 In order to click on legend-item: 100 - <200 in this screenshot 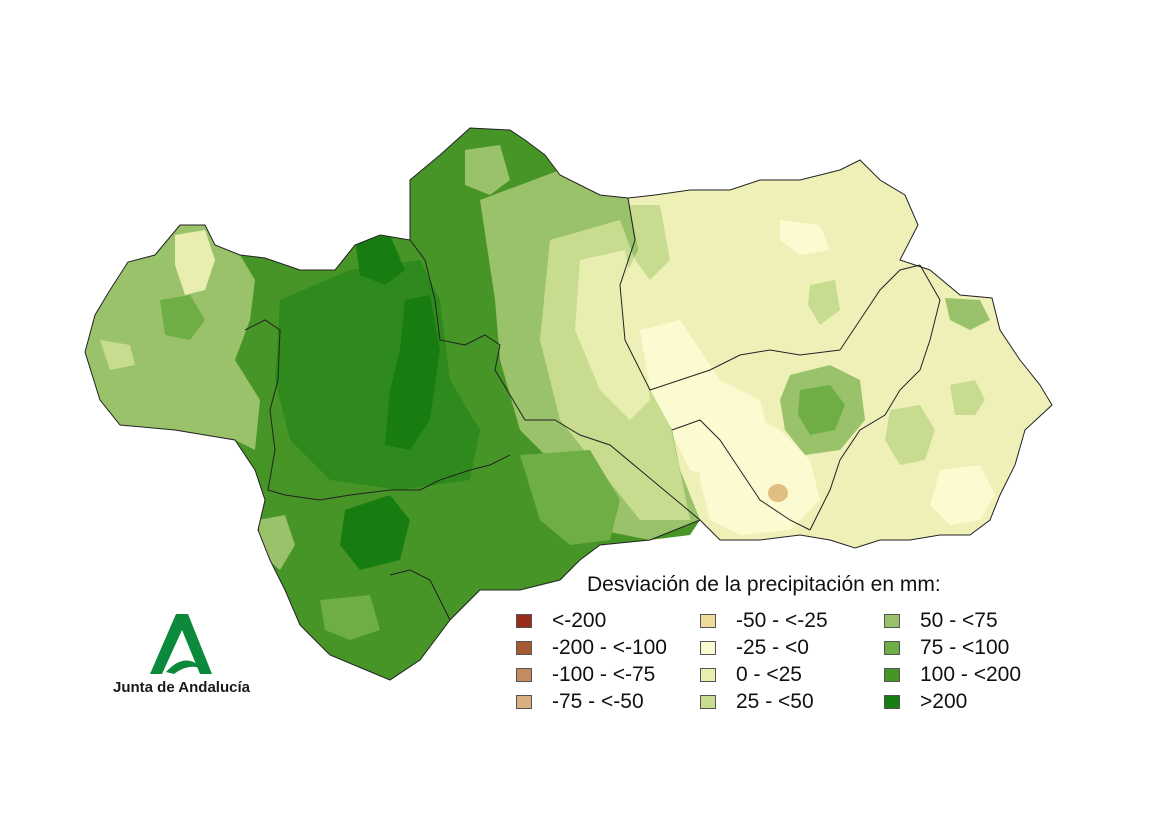, I will do `click(953, 674)`.